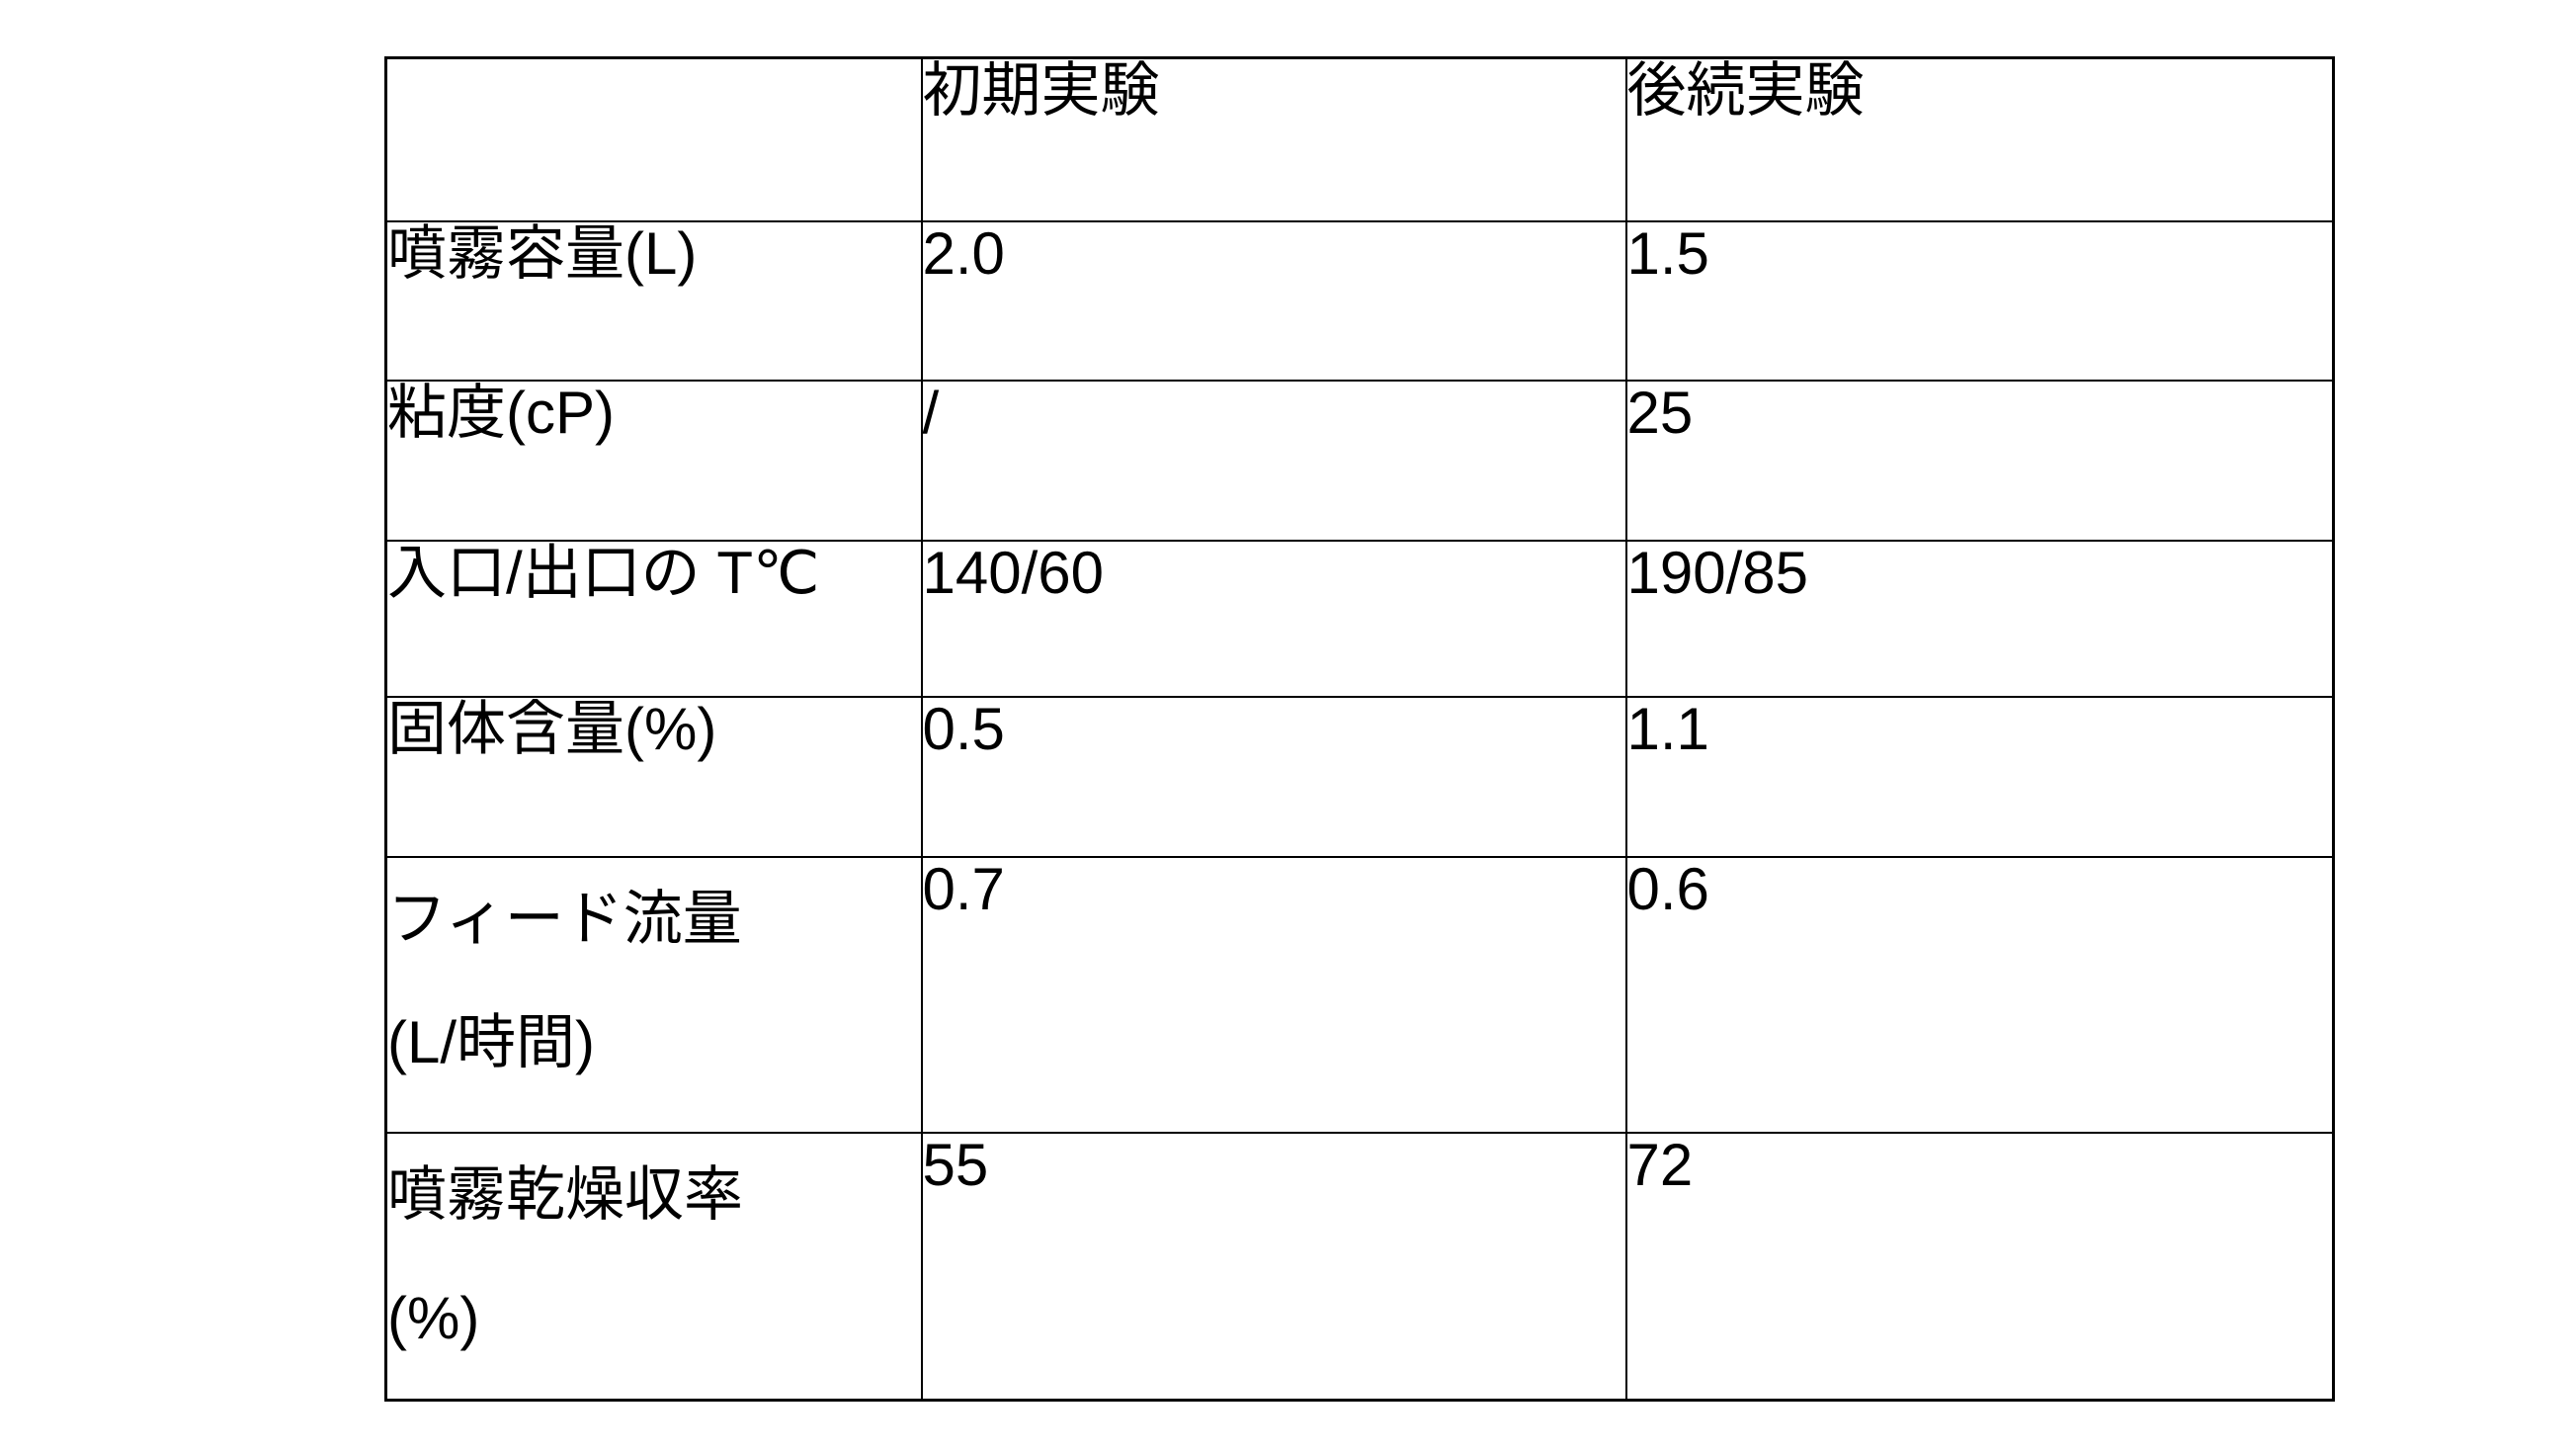  What do you see at coordinates (433, 1318) in the screenshot?
I see `row-label-line-2: (%)` at bounding box center [433, 1318].